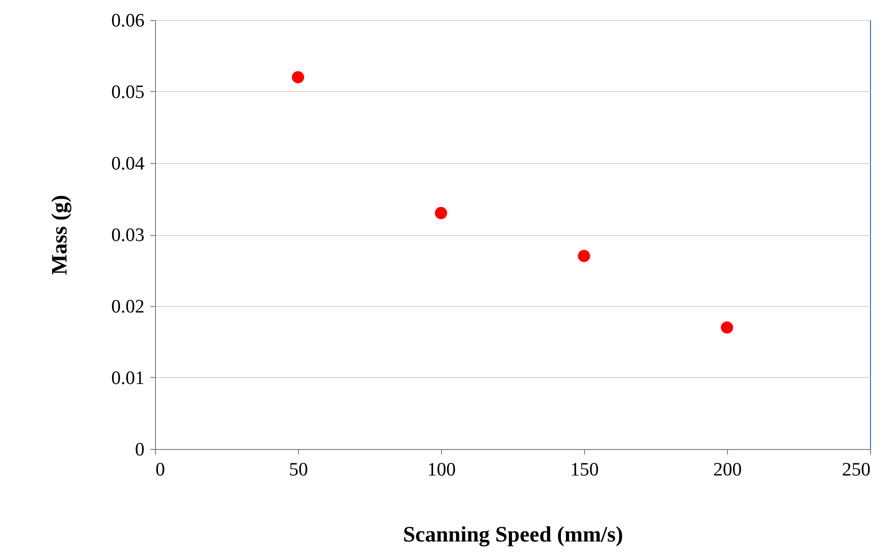 The width and height of the screenshot is (894, 554). What do you see at coordinates (513, 534) in the screenshot?
I see `x-axis-title: Scanning Speed (mm/s)` at bounding box center [513, 534].